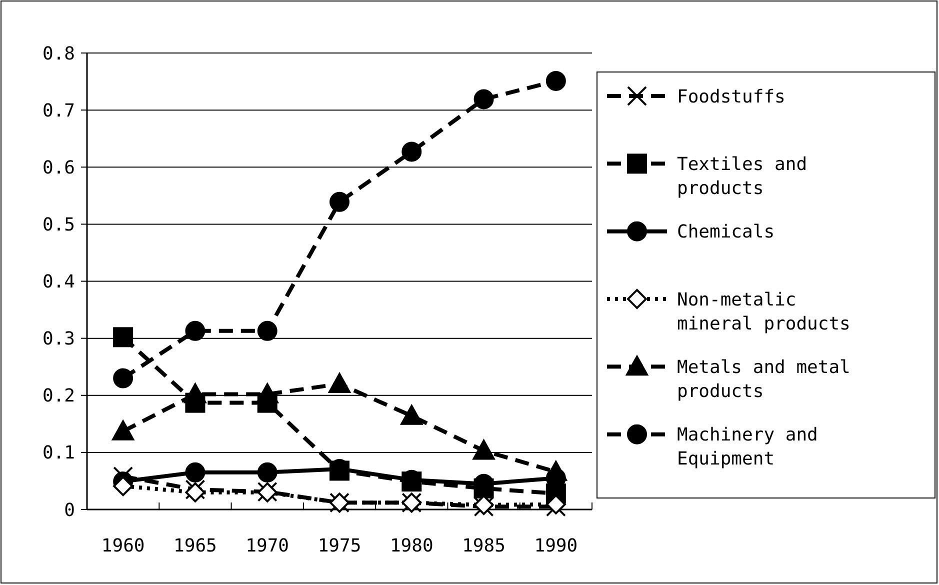 Image resolution: width=939 pixels, height=585 pixels. I want to click on legend-label: Metals and metal products, so click(763, 379).